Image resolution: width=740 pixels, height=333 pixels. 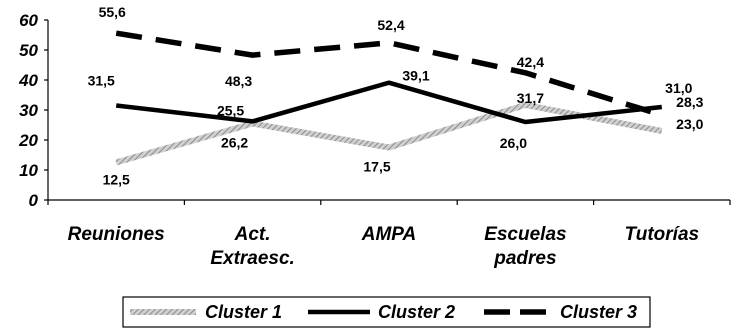 What do you see at coordinates (116, 180) in the screenshot?
I see `data-label: 12,5` at bounding box center [116, 180].